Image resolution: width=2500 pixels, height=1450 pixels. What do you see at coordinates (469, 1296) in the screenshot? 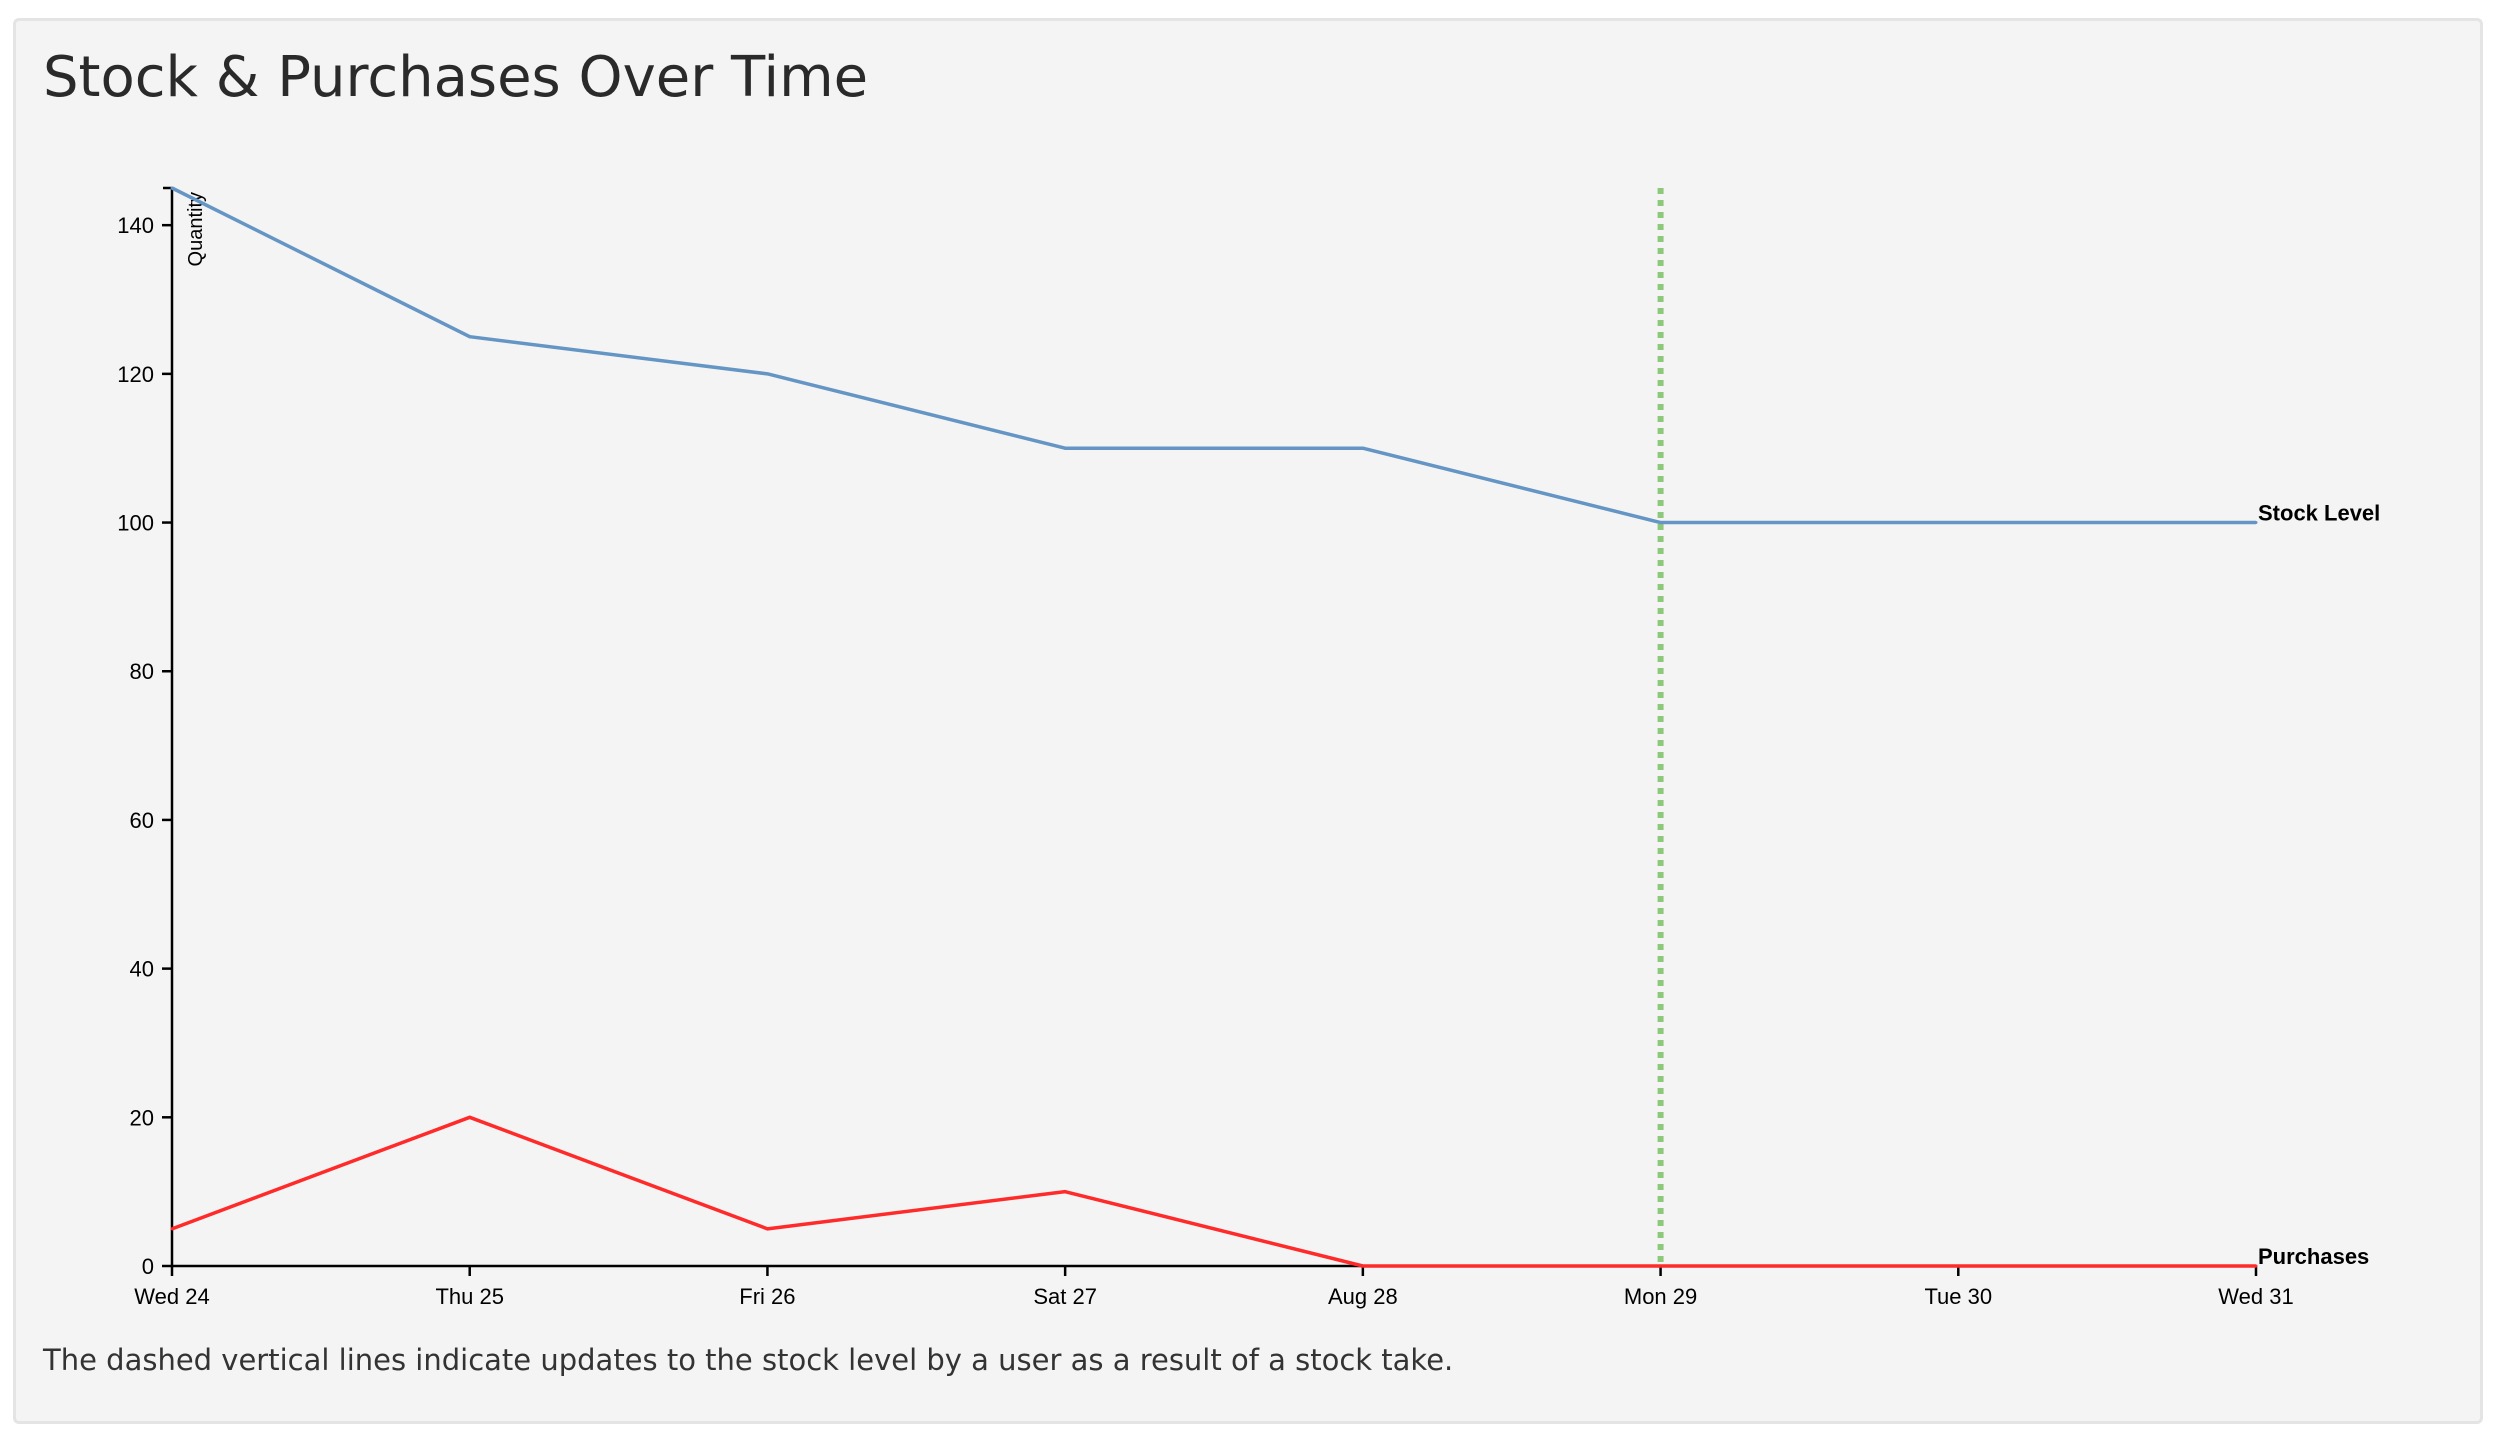
I see `x-tick-label: Thu 25` at bounding box center [469, 1296].